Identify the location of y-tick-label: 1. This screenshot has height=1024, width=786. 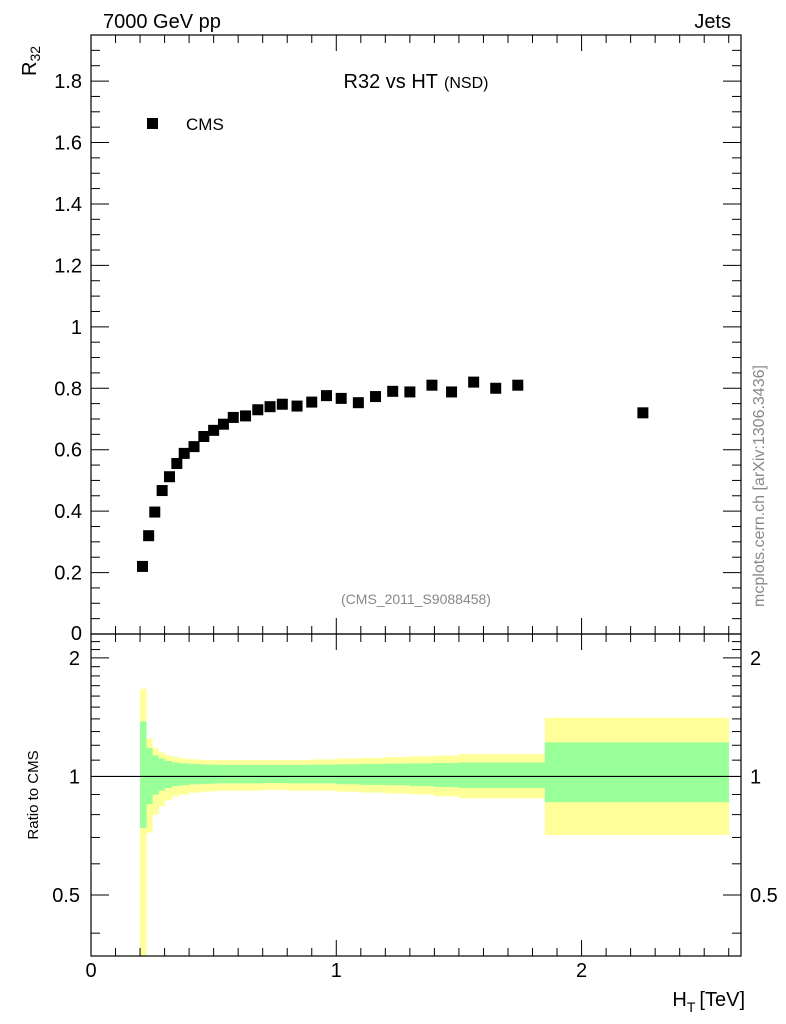
(76, 328).